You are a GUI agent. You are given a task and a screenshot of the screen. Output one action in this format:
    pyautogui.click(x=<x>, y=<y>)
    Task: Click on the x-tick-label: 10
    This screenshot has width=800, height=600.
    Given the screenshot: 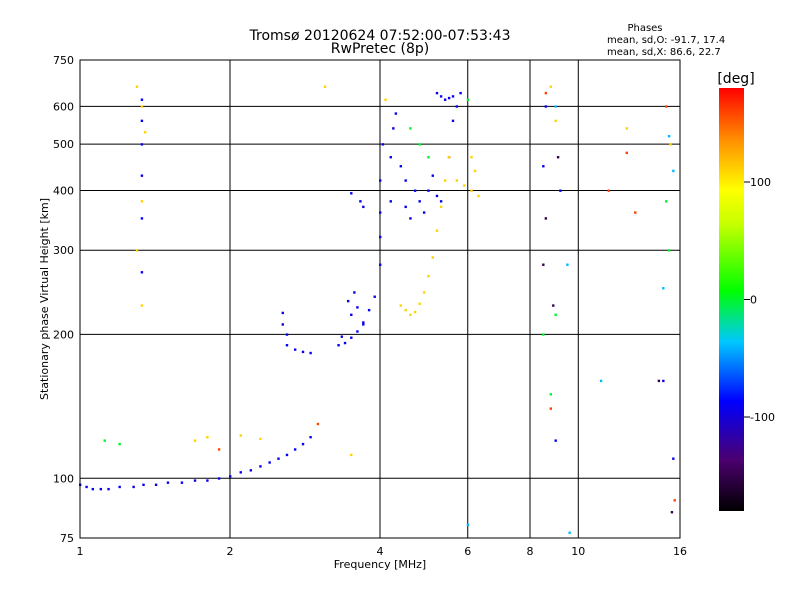 What is the action you would take?
    pyautogui.click(x=578, y=551)
    